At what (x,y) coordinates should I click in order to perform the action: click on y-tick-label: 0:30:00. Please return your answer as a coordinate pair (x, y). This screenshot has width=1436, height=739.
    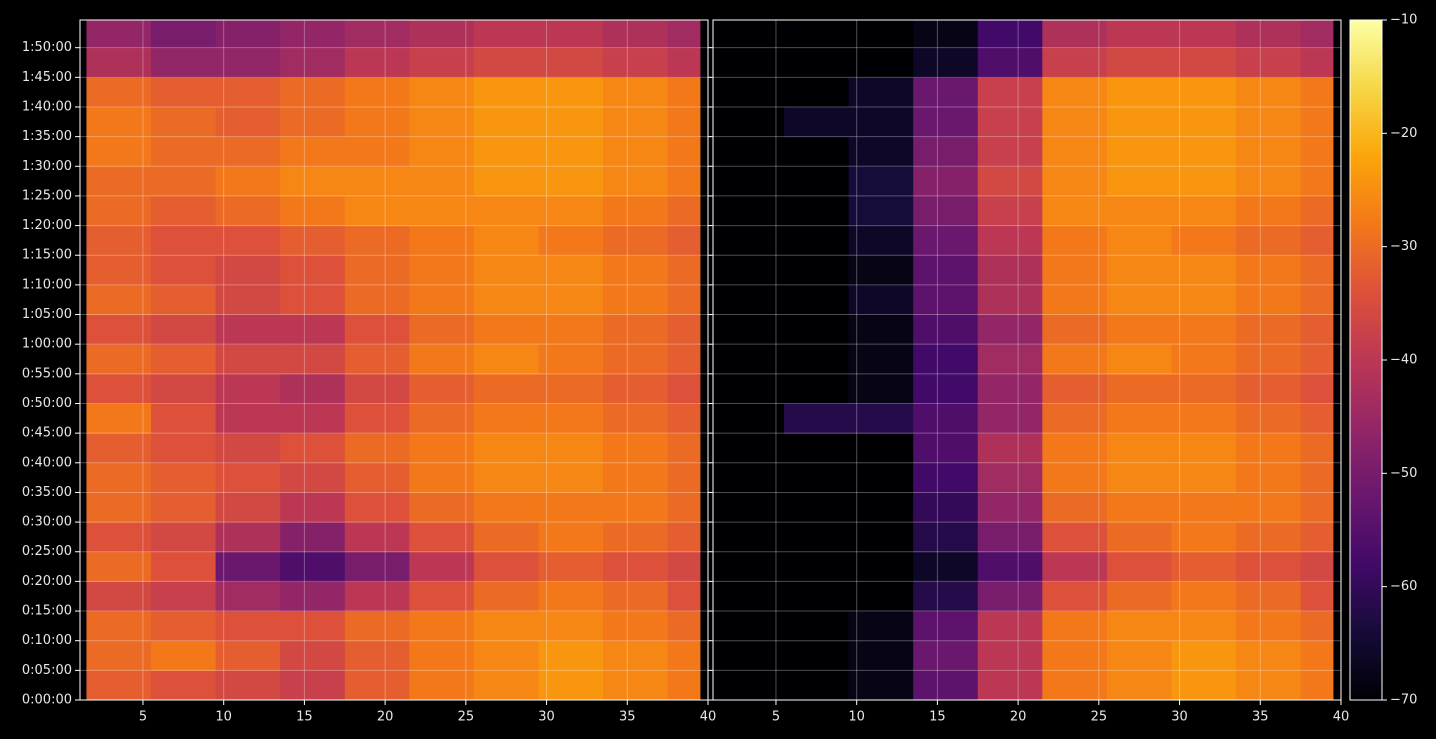
    Looking at the image, I should click on (47, 522).